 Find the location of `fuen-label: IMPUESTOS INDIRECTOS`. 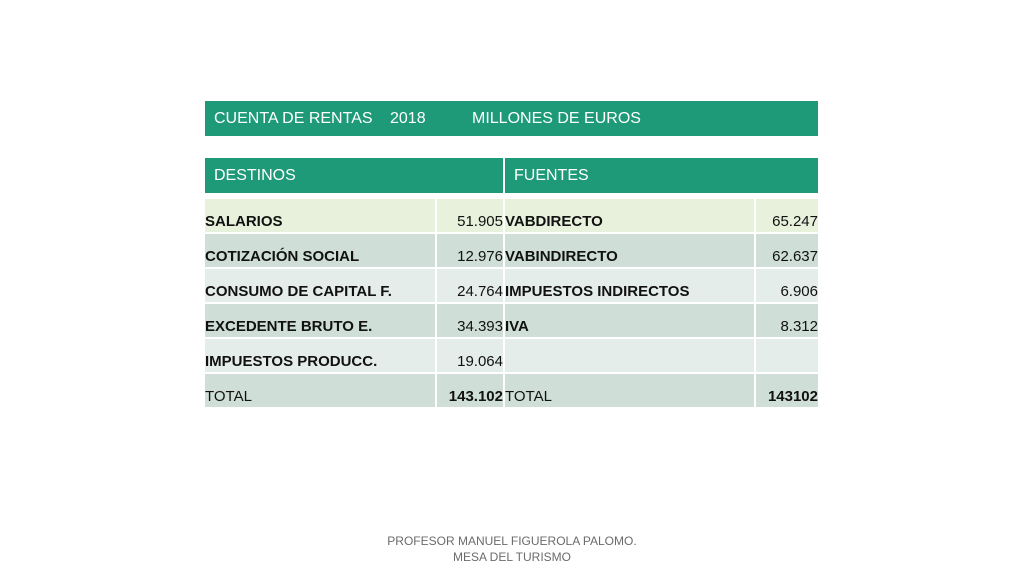

fuen-label: IMPUESTOS INDIRECTOS is located at coordinates (629, 285).